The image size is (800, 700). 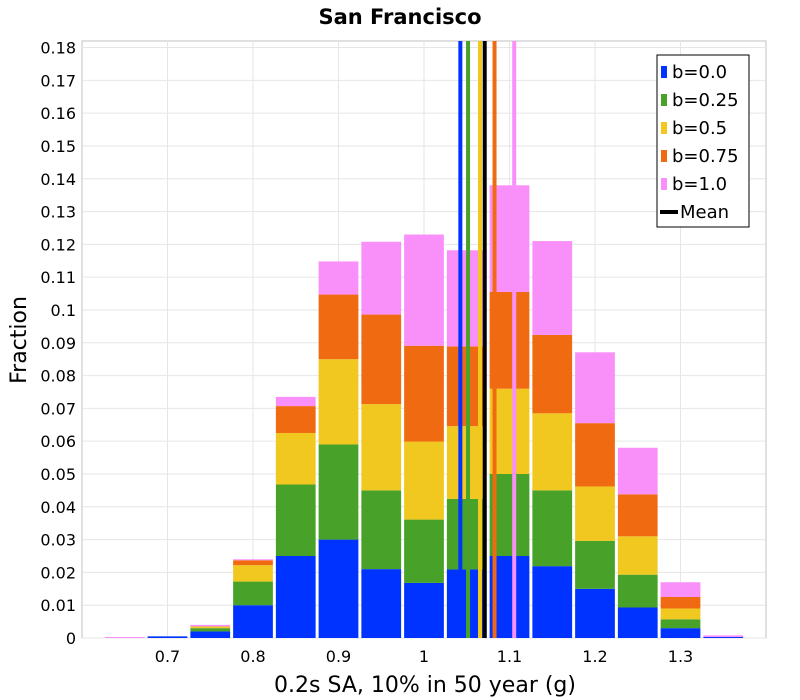 I want to click on x-axis-label: 0.2s SA, 10% in 50 year (g), so click(x=425, y=685).